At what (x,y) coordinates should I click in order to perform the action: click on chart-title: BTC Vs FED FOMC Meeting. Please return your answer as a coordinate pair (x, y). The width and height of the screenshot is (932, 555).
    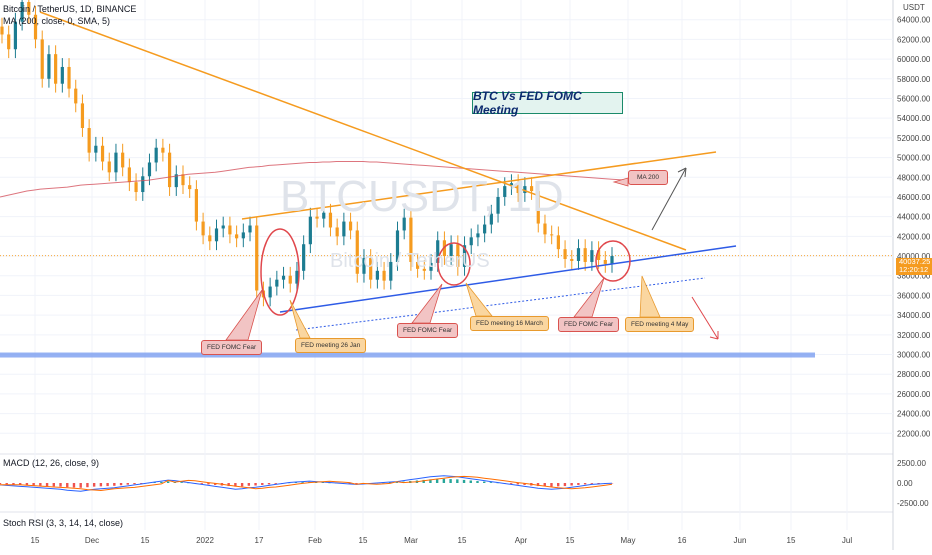
    Looking at the image, I should click on (547, 103).